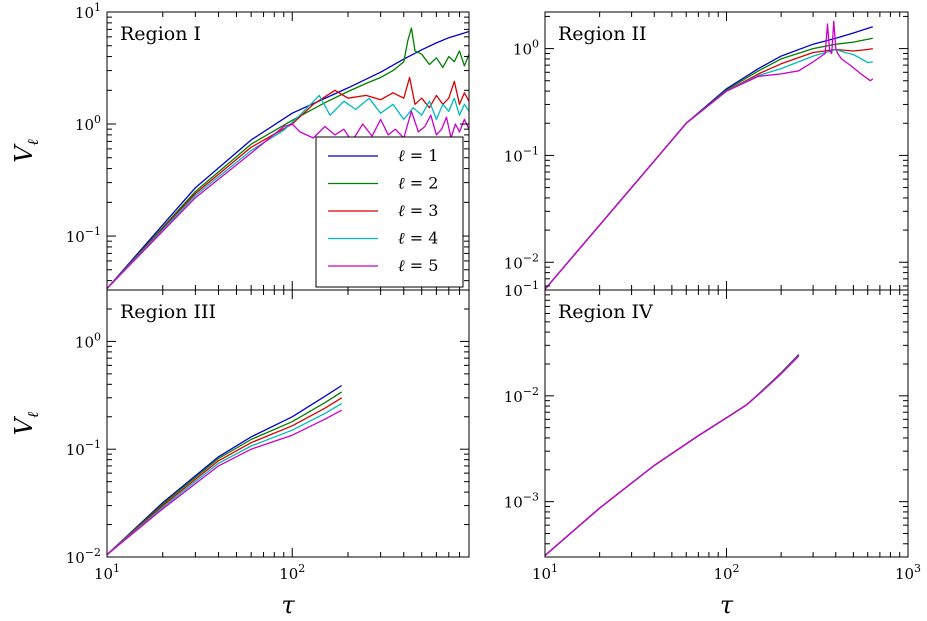  What do you see at coordinates (418, 155) in the screenshot?
I see `legend-label: ℓ = 1` at bounding box center [418, 155].